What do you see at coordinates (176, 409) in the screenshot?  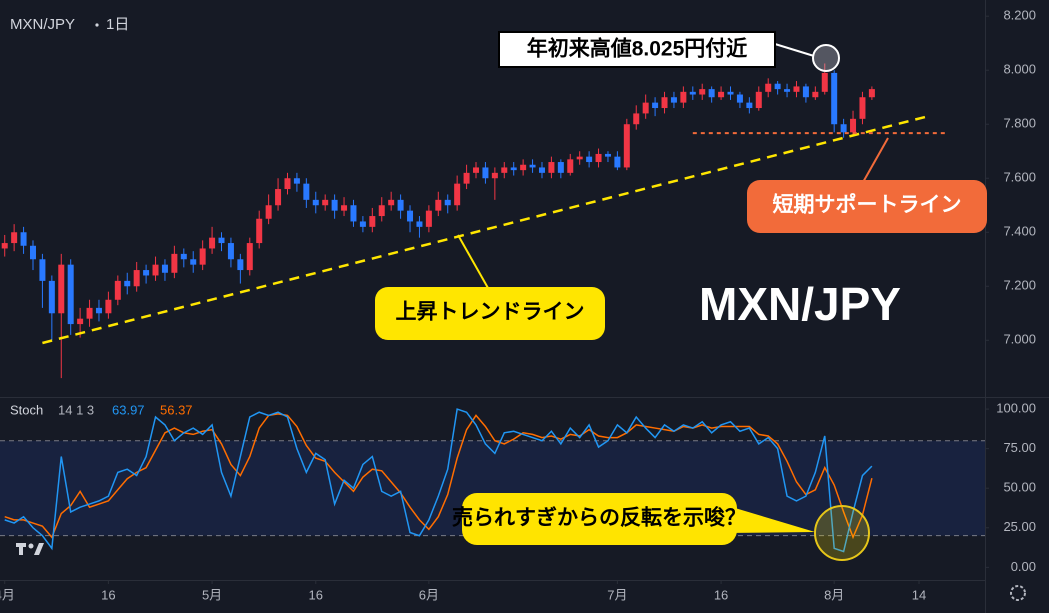 I see `d-value: 56.37` at bounding box center [176, 409].